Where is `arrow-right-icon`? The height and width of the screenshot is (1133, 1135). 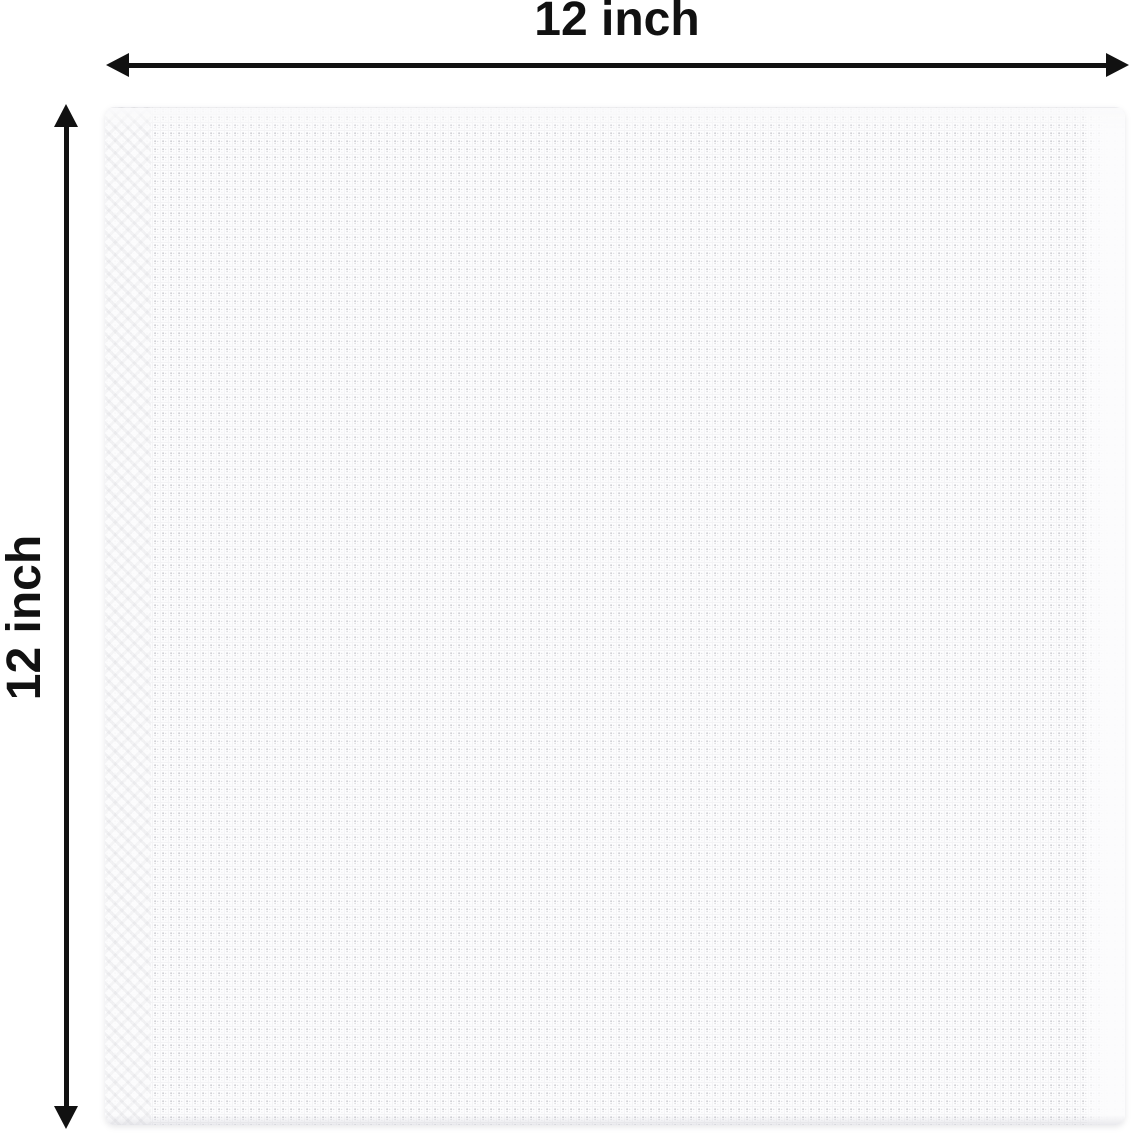 arrow-right-icon is located at coordinates (1117, 65).